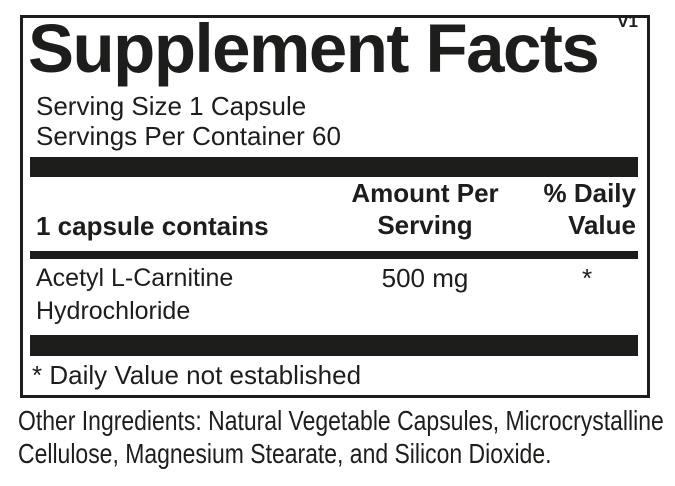 This screenshot has width=675, height=486. What do you see at coordinates (314, 48) in the screenshot?
I see `supplement-facts-title: Supplement Facts` at bounding box center [314, 48].